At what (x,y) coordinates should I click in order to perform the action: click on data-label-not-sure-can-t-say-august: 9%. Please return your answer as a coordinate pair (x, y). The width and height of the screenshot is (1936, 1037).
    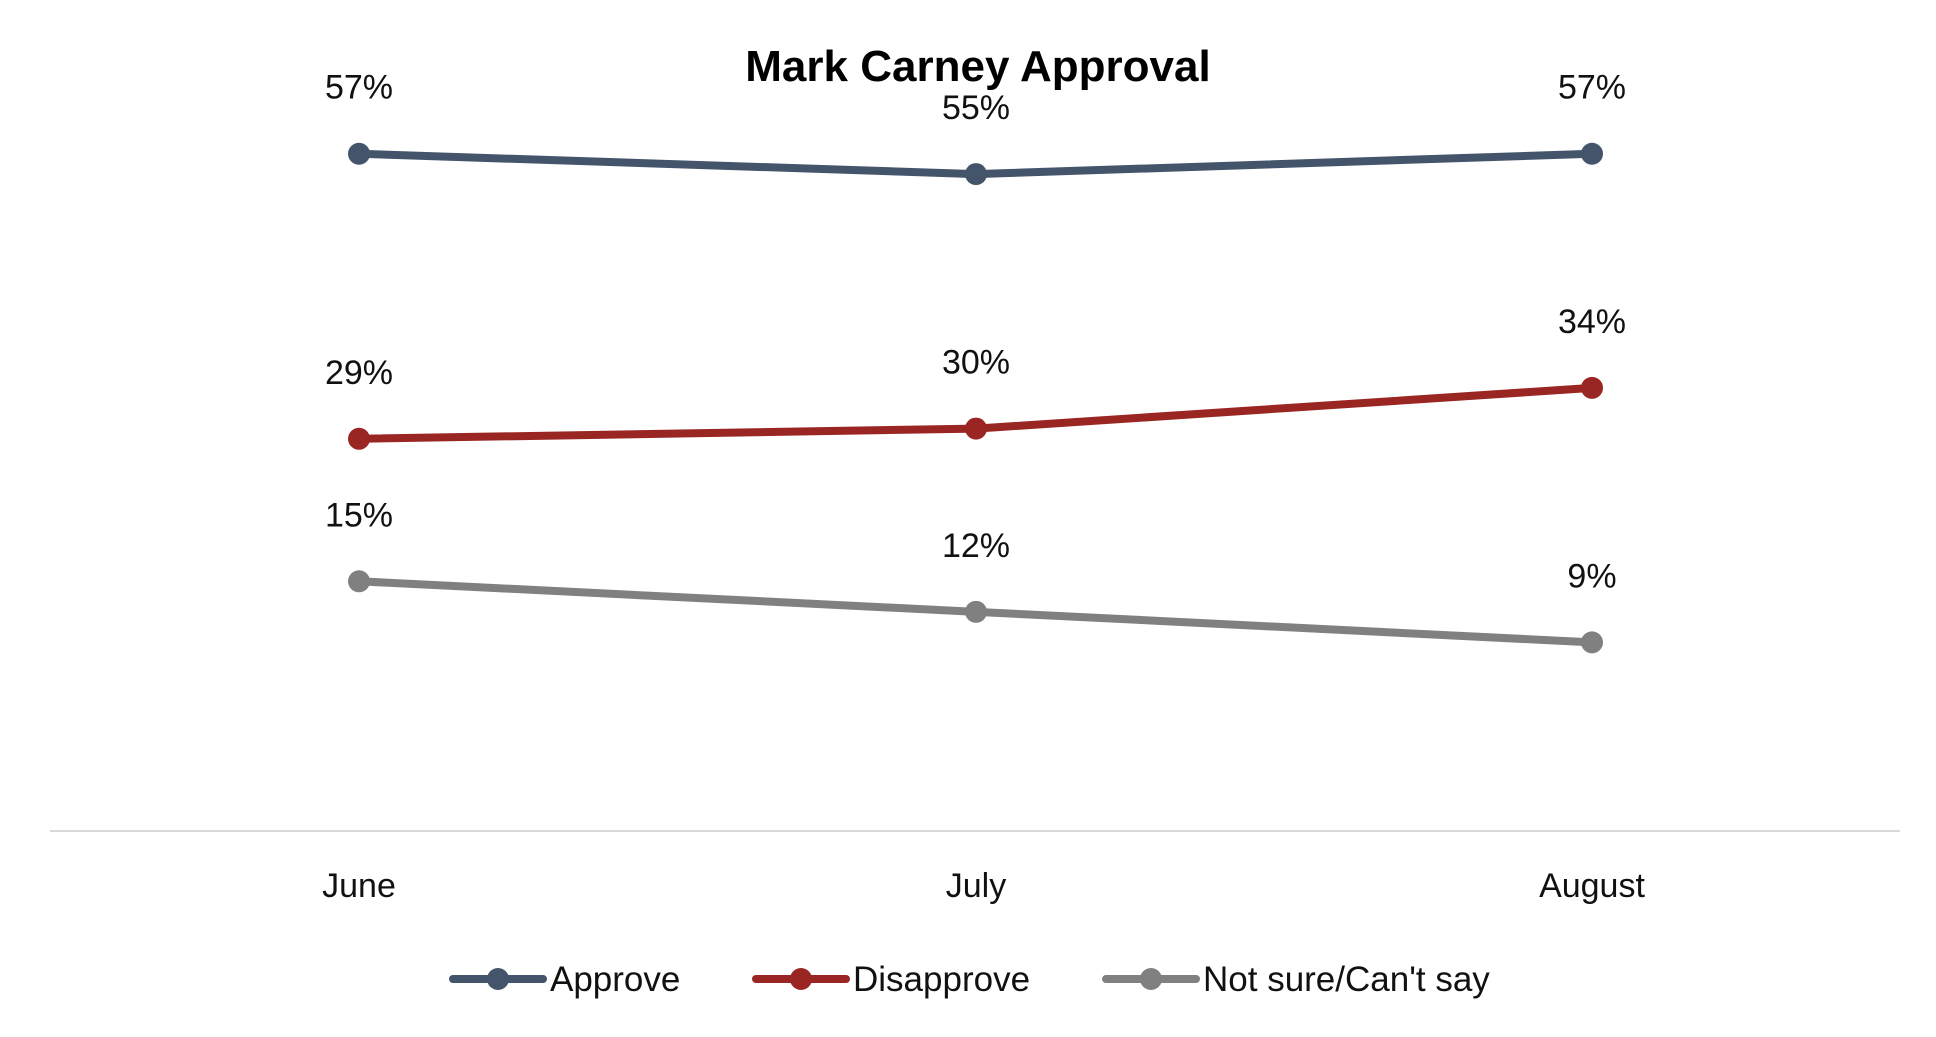
    Looking at the image, I should click on (1591, 576).